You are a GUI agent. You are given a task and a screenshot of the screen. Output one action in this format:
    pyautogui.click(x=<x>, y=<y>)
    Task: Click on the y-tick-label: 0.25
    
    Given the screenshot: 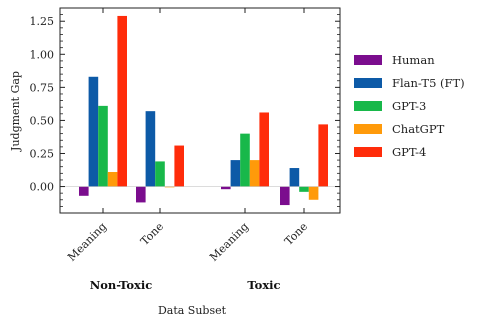 What is the action you would take?
    pyautogui.click(x=42, y=153)
    